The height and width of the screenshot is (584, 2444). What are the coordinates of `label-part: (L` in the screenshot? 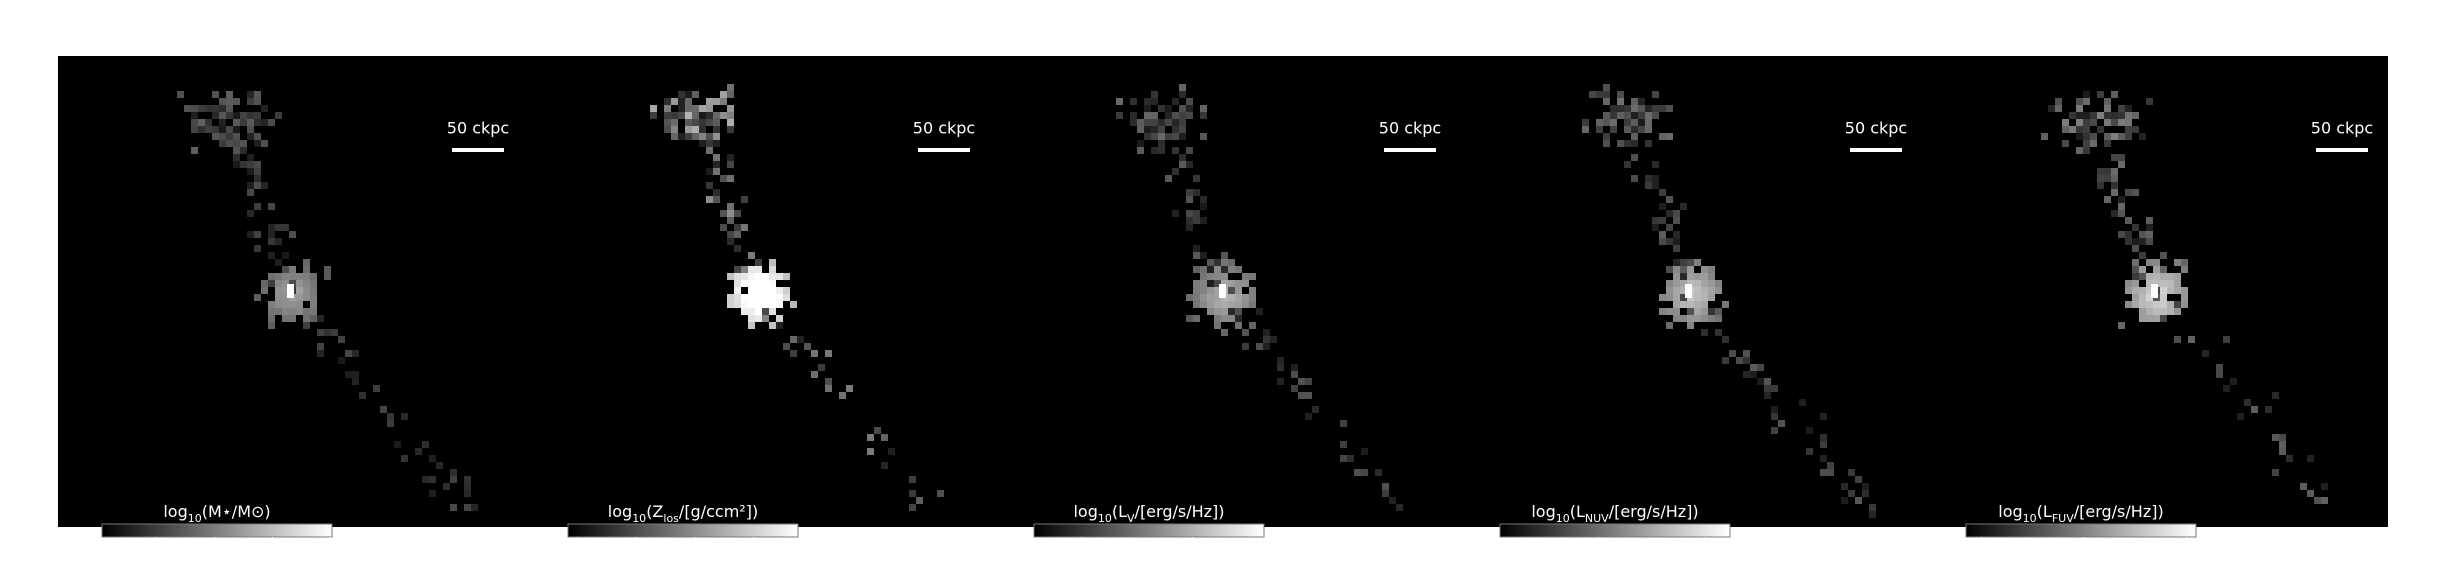 It's located at (2044, 511).